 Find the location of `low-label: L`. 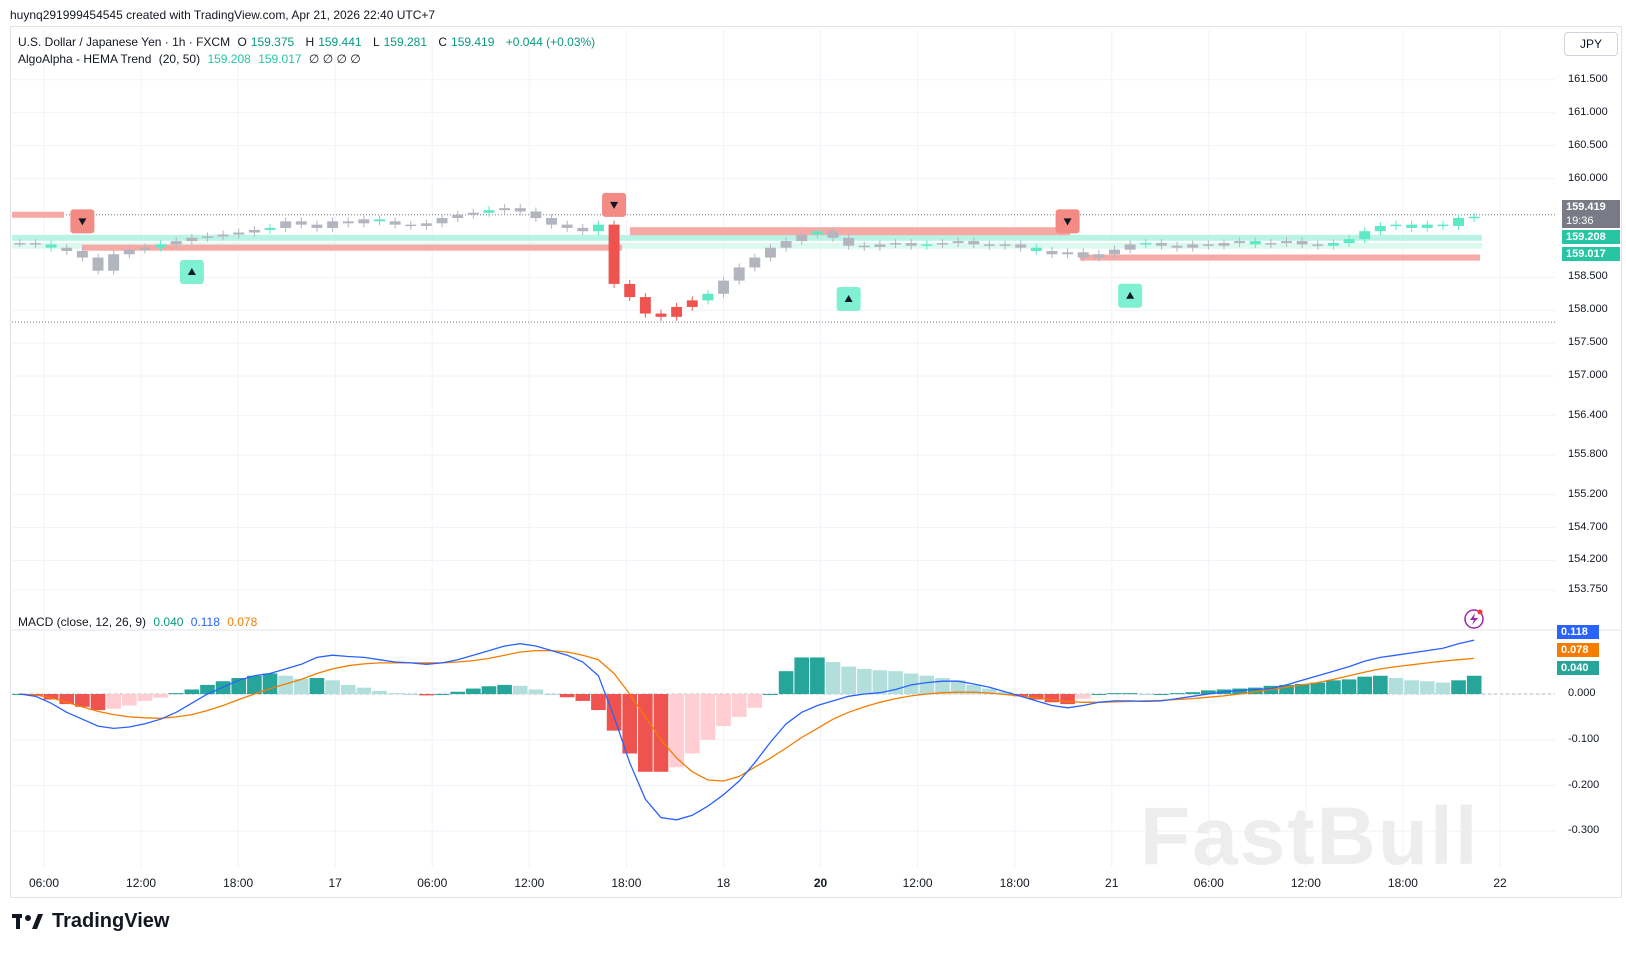

low-label: L is located at coordinates (376, 42).